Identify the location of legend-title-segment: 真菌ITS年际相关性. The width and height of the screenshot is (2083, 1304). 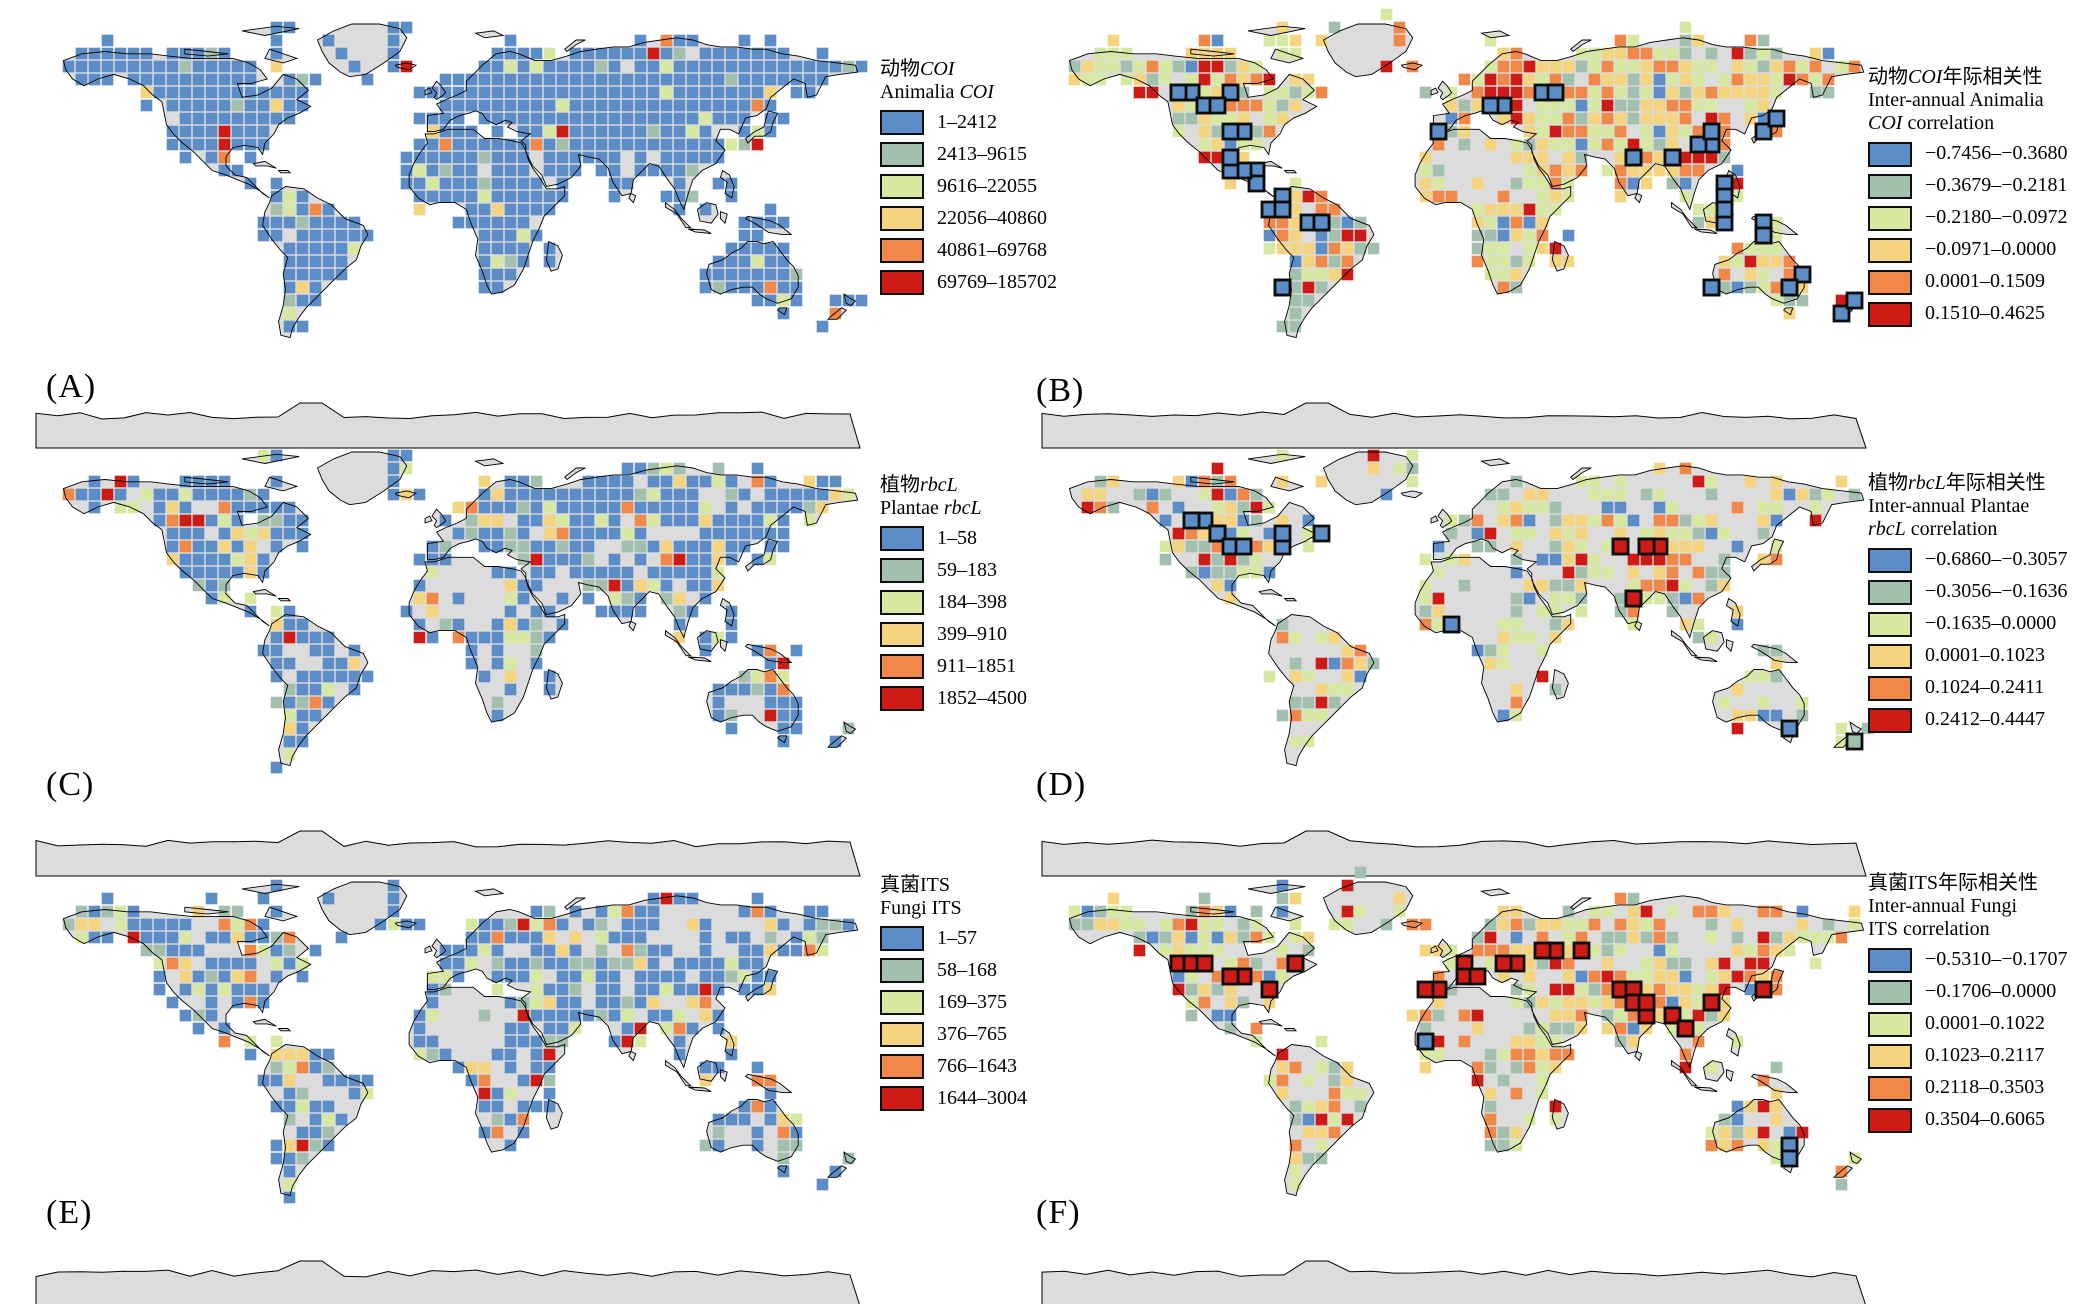
(1953, 883).